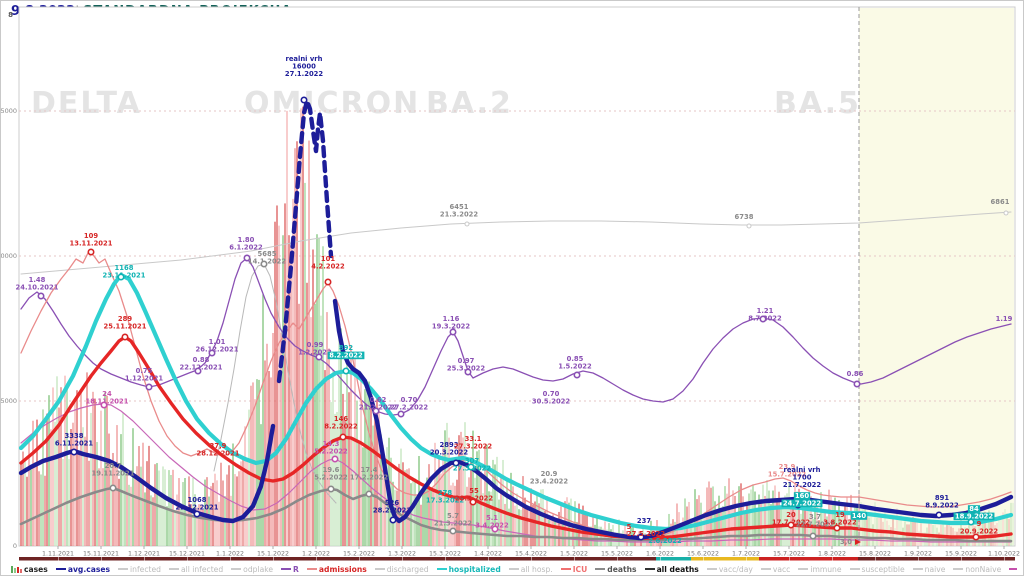 The image size is (1024, 576). I want to click on annotation: 6861, so click(1000, 202).